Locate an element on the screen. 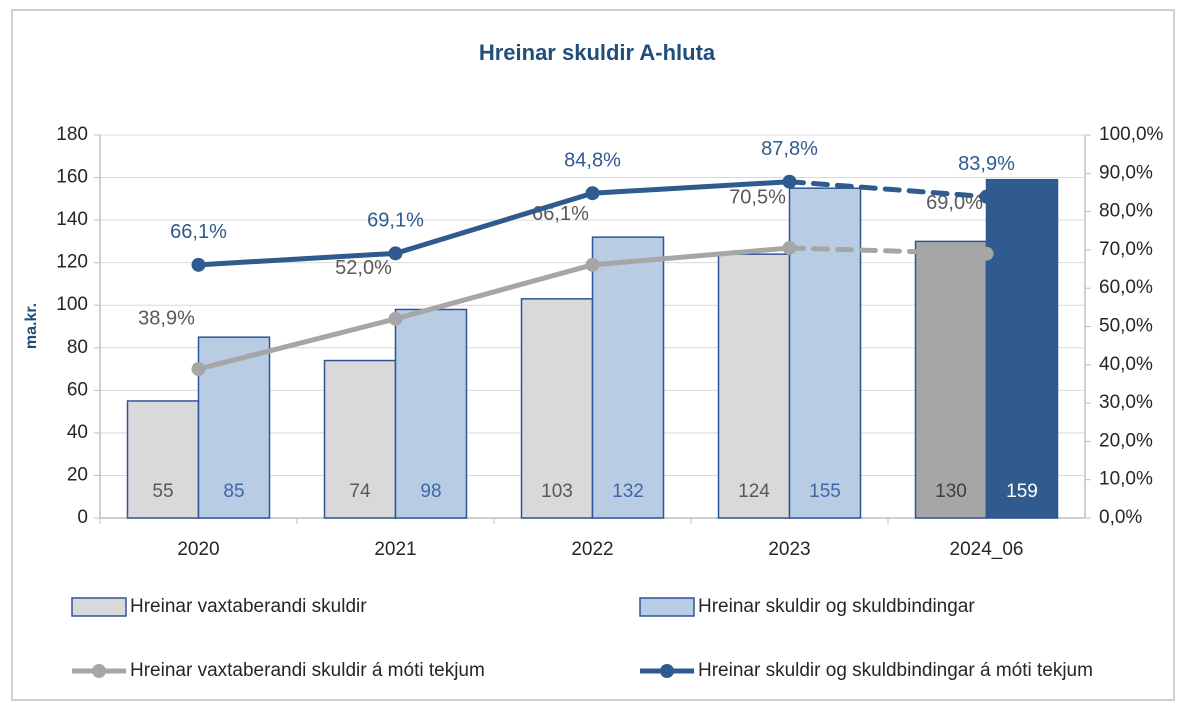 This screenshot has width=1181, height=714. y-tick-label: 40 is located at coordinates (77, 432).